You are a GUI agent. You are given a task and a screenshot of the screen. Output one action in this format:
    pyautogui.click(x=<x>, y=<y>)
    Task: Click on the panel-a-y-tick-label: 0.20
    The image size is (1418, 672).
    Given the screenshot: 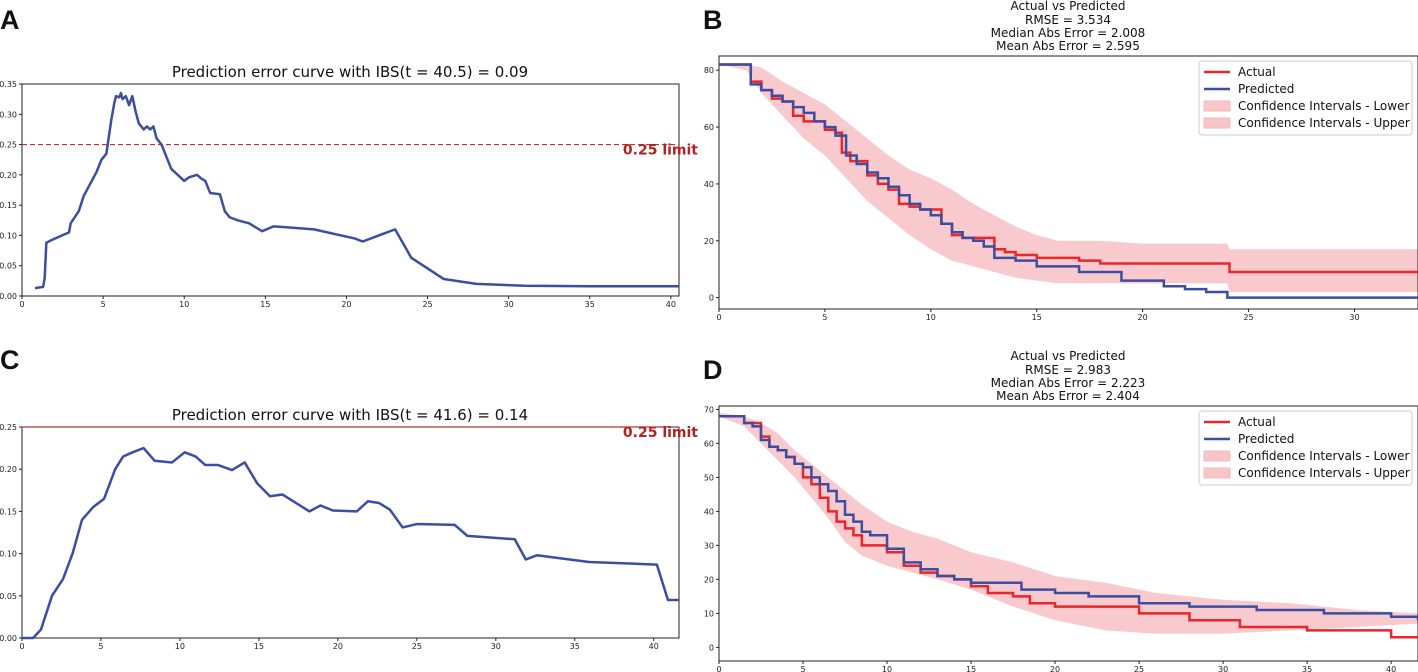 What is the action you would take?
    pyautogui.click(x=8, y=175)
    